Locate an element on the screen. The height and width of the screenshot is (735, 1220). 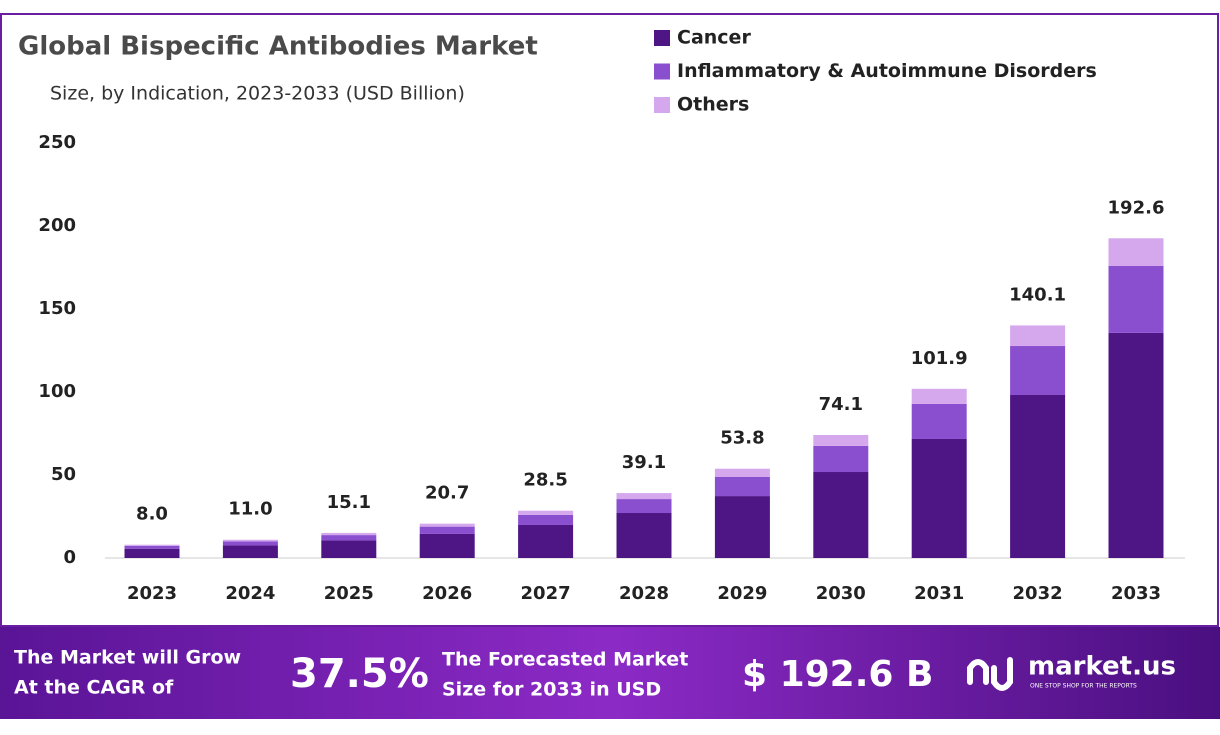
total-label: 192.6 is located at coordinates (1136, 207).